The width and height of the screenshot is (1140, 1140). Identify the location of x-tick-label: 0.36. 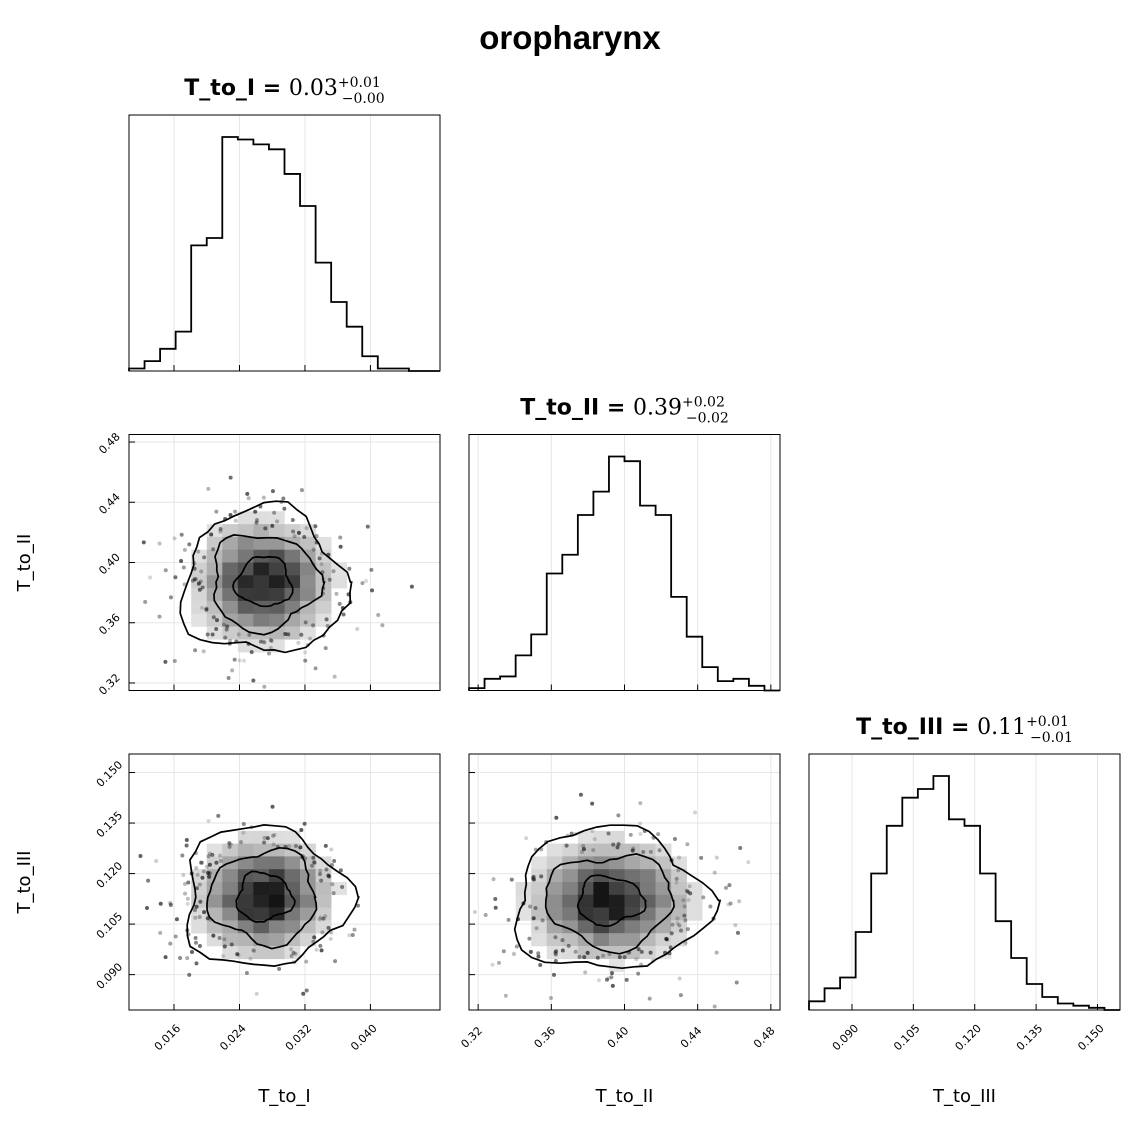
(545, 1037).